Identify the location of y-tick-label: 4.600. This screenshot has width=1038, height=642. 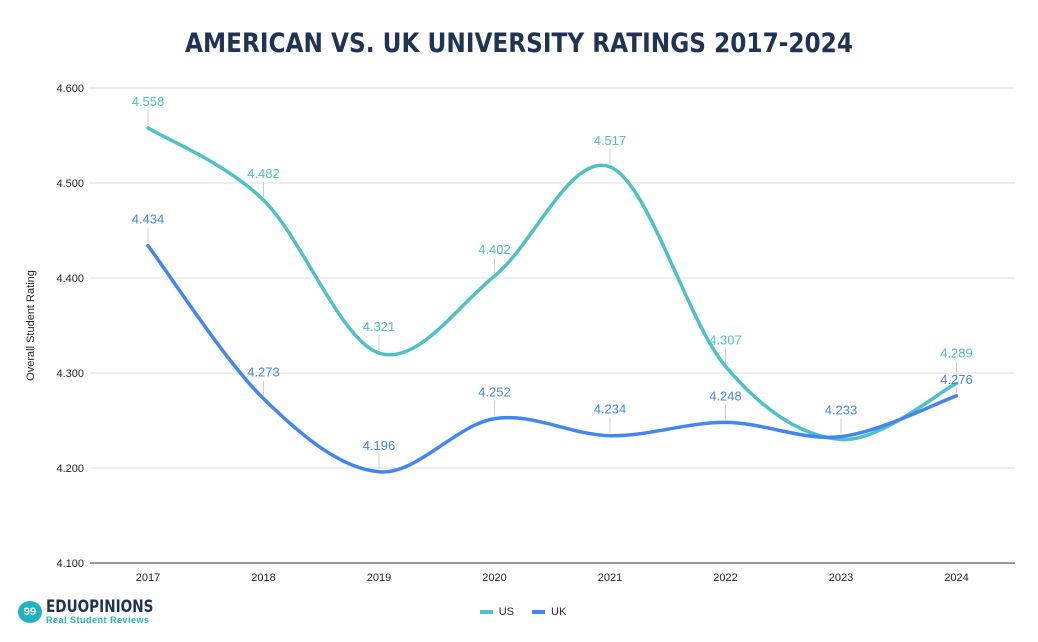
(70, 89).